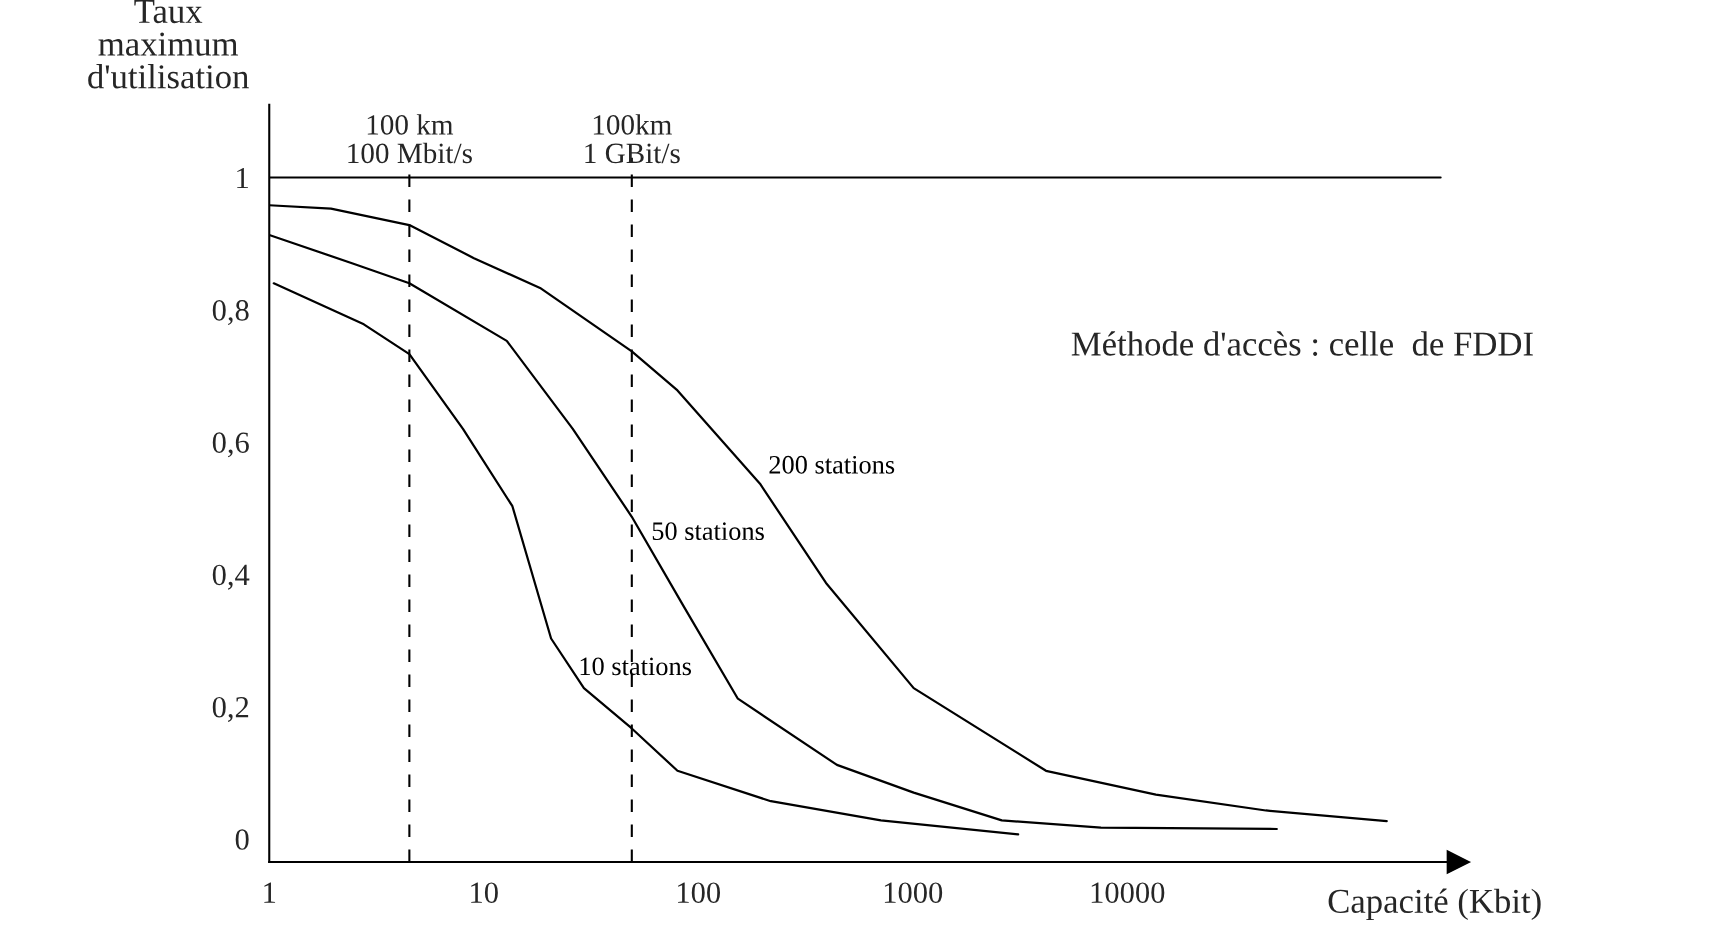 Image resolution: width=1726 pixels, height=935 pixels. What do you see at coordinates (632, 139) in the screenshot?
I see `ref-line-label: 100km 1 GBit/s` at bounding box center [632, 139].